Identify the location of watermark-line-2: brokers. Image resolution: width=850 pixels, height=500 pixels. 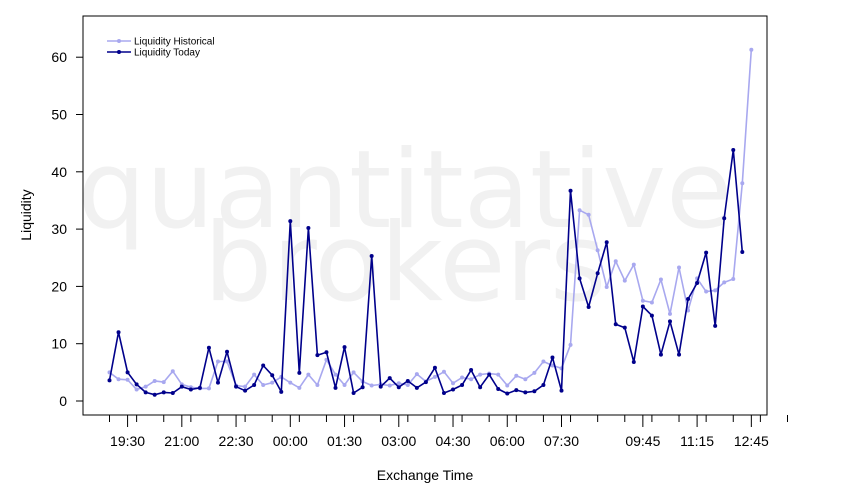
(405, 263).